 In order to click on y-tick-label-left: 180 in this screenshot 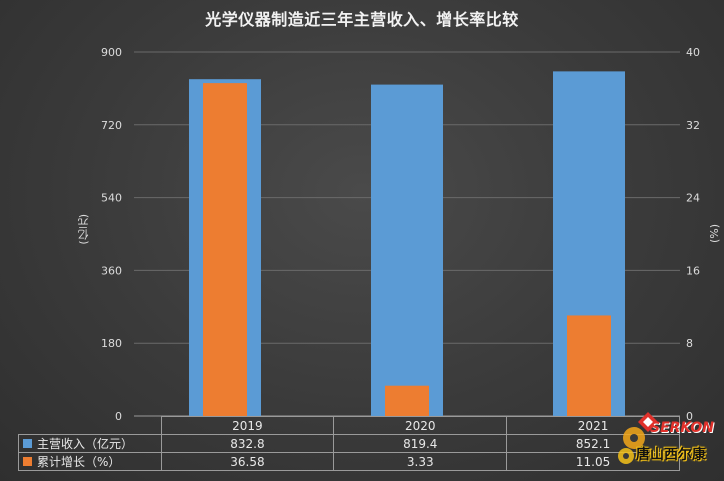, I will do `click(111, 343)`.